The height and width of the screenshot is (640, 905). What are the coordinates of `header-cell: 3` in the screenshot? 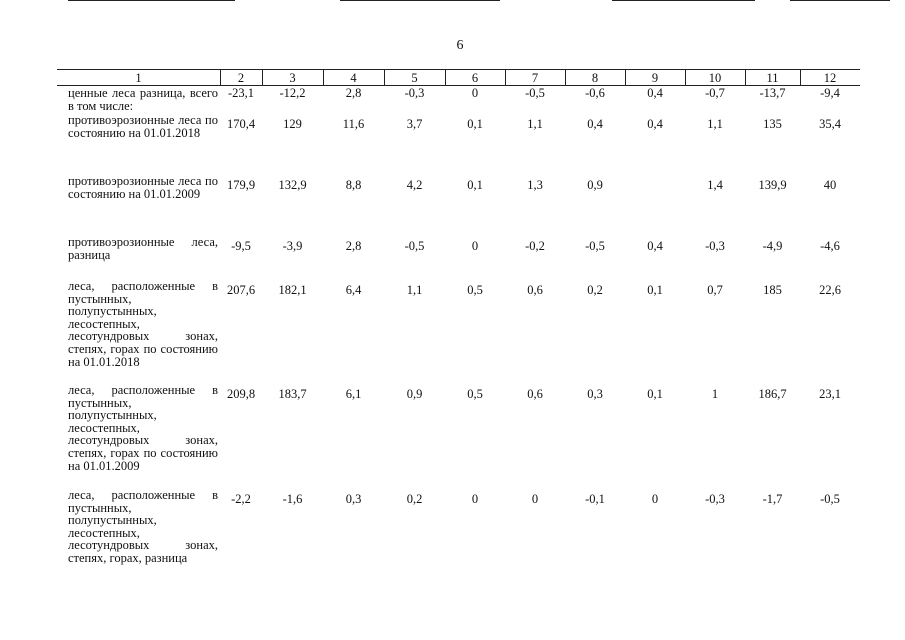 It's located at (292, 78).